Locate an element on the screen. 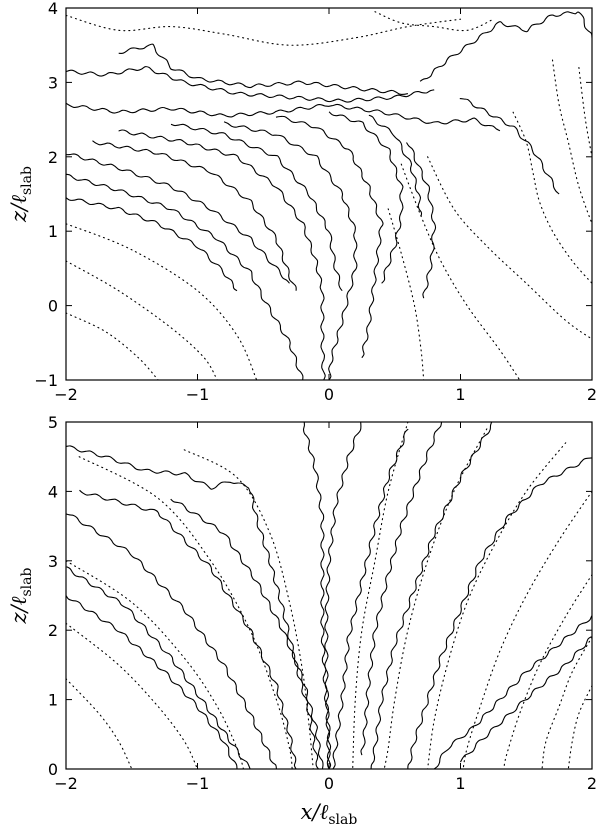 This screenshot has height=829, width=600. y-tick-label: −1 is located at coordinates (46, 380).